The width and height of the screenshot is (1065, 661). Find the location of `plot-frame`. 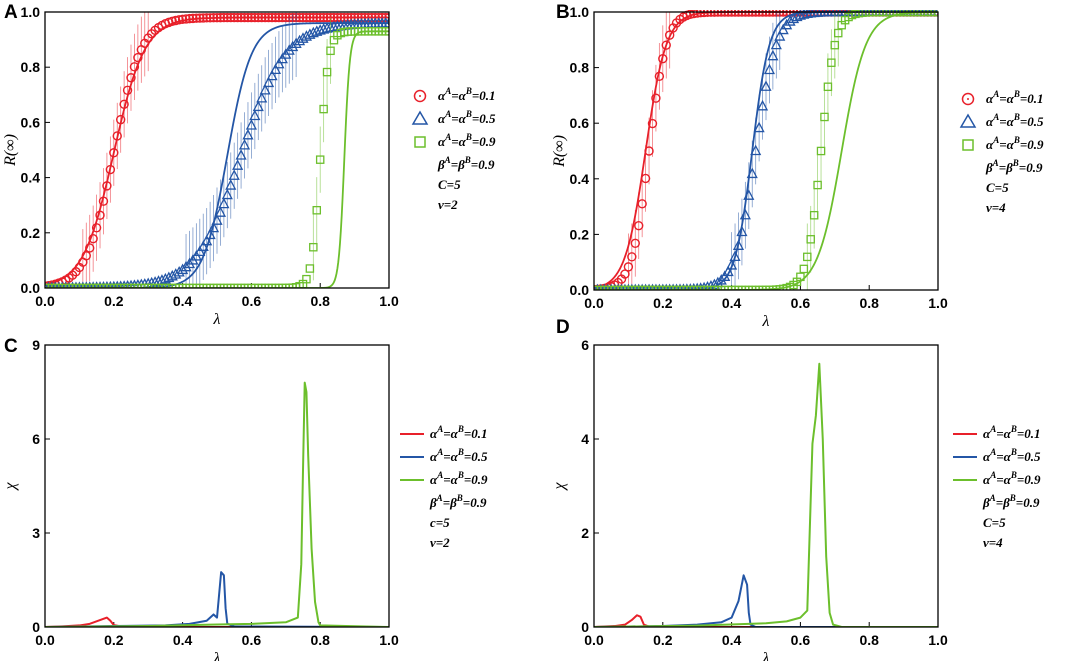

plot-frame is located at coordinates (766, 151).